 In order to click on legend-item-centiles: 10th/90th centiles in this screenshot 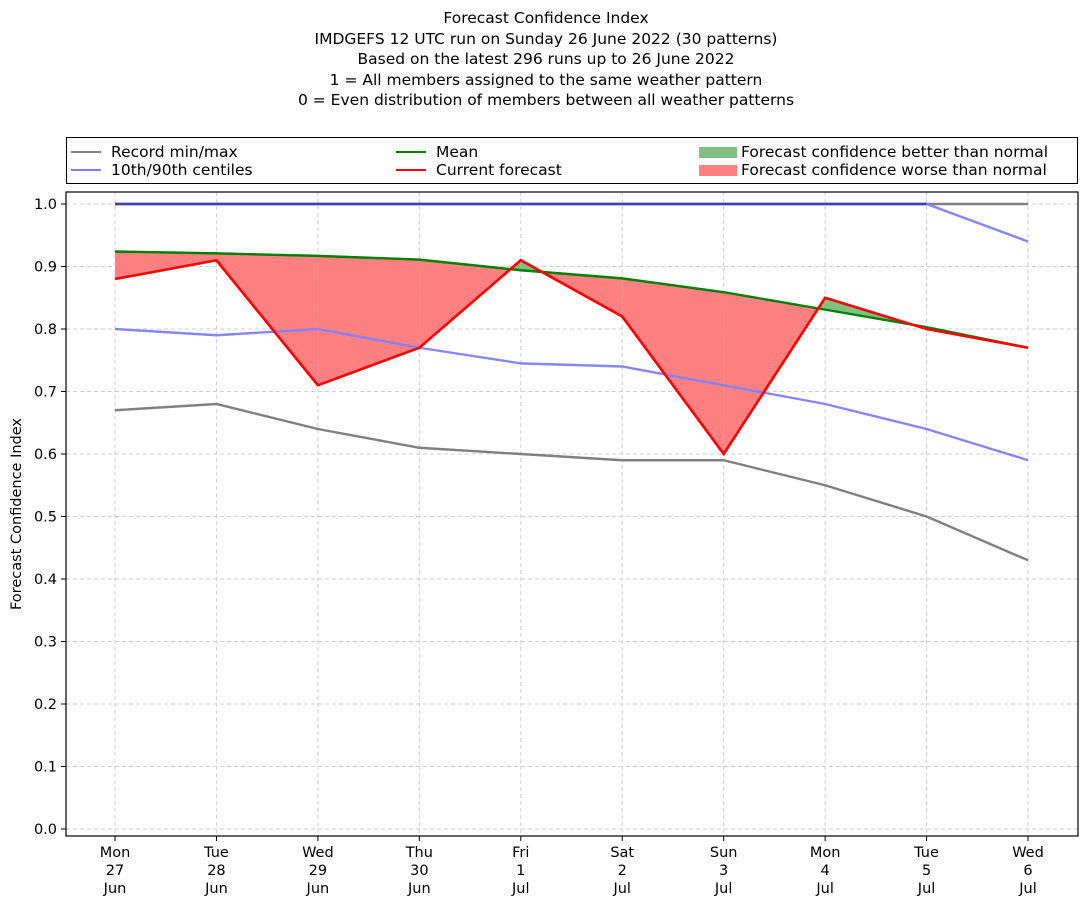, I will do `click(162, 170)`.